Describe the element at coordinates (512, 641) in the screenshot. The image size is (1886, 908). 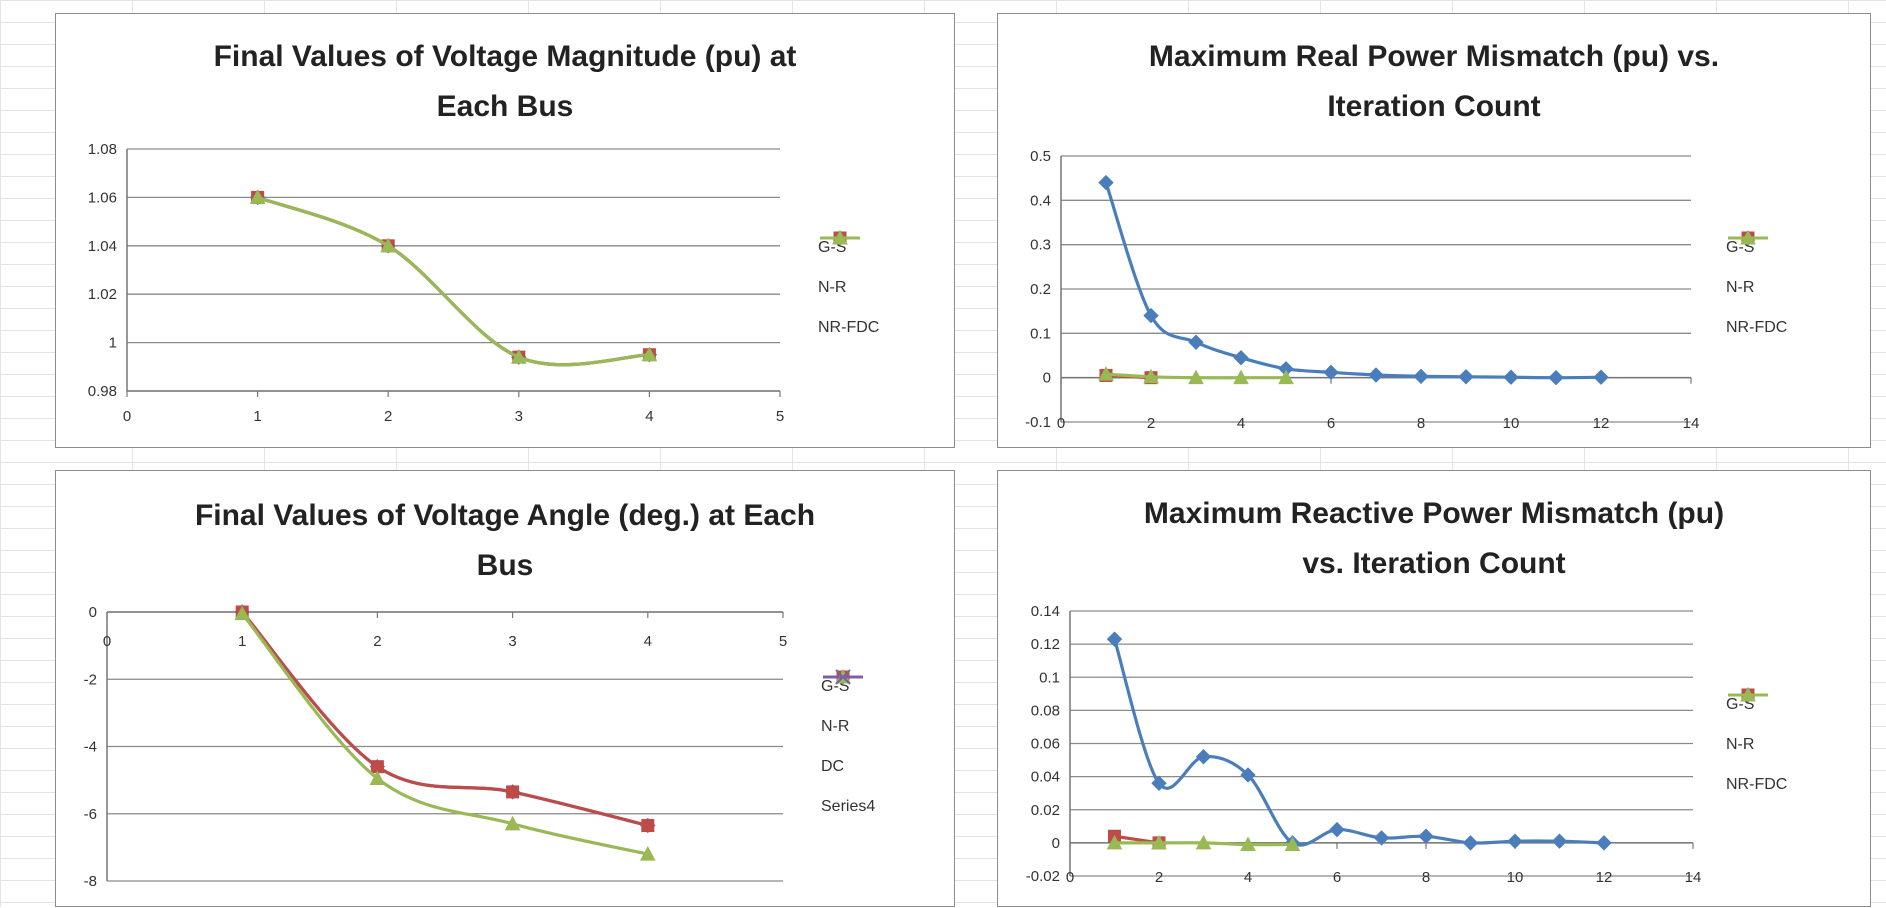
I see `x-tick-label: 3` at that location.